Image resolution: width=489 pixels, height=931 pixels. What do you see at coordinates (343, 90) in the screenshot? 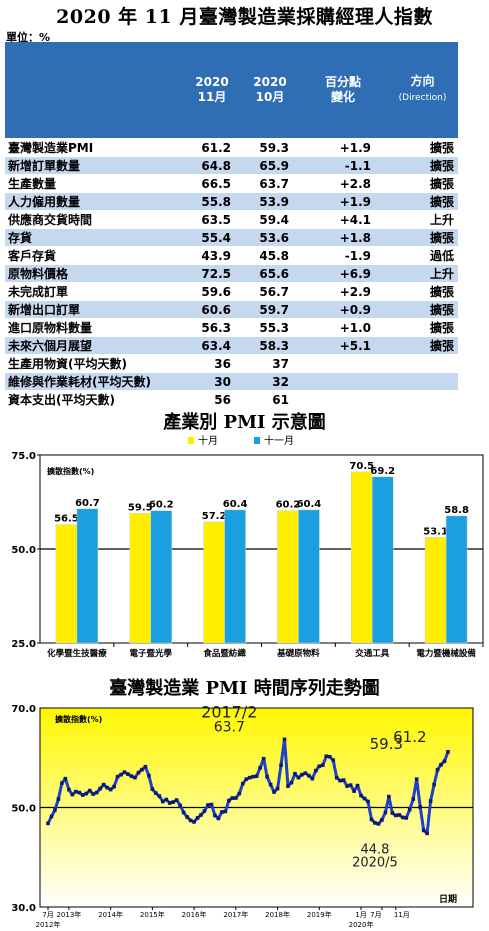
I see `header-change: 百分點 變化` at bounding box center [343, 90].